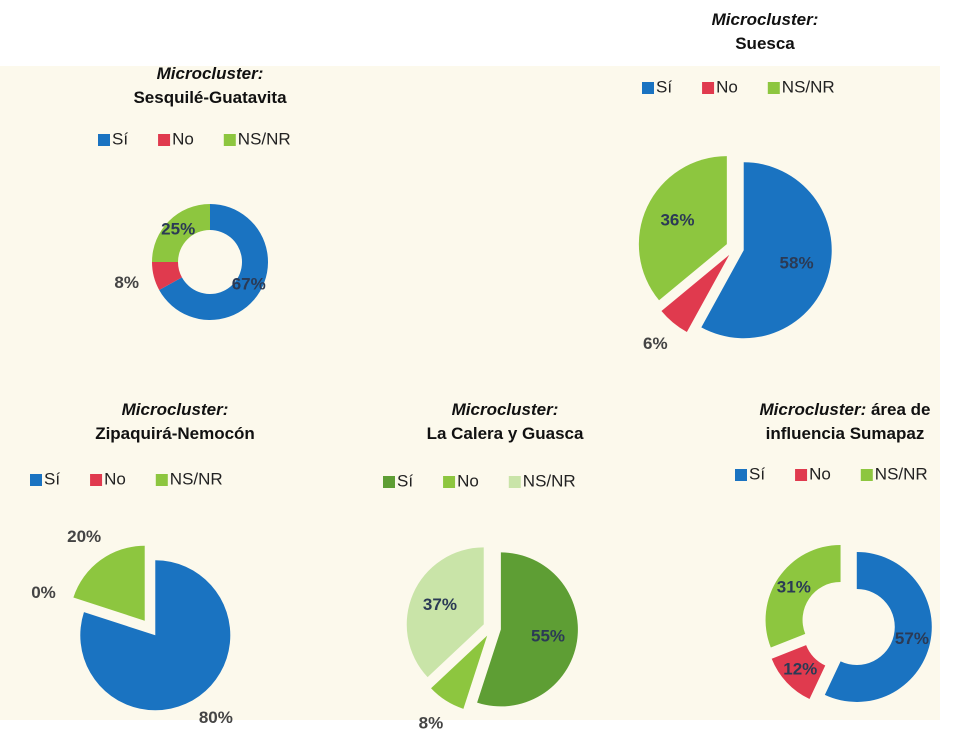 The image size is (957, 729). What do you see at coordinates (84, 536) in the screenshot?
I see `data-label: 20%` at bounding box center [84, 536].